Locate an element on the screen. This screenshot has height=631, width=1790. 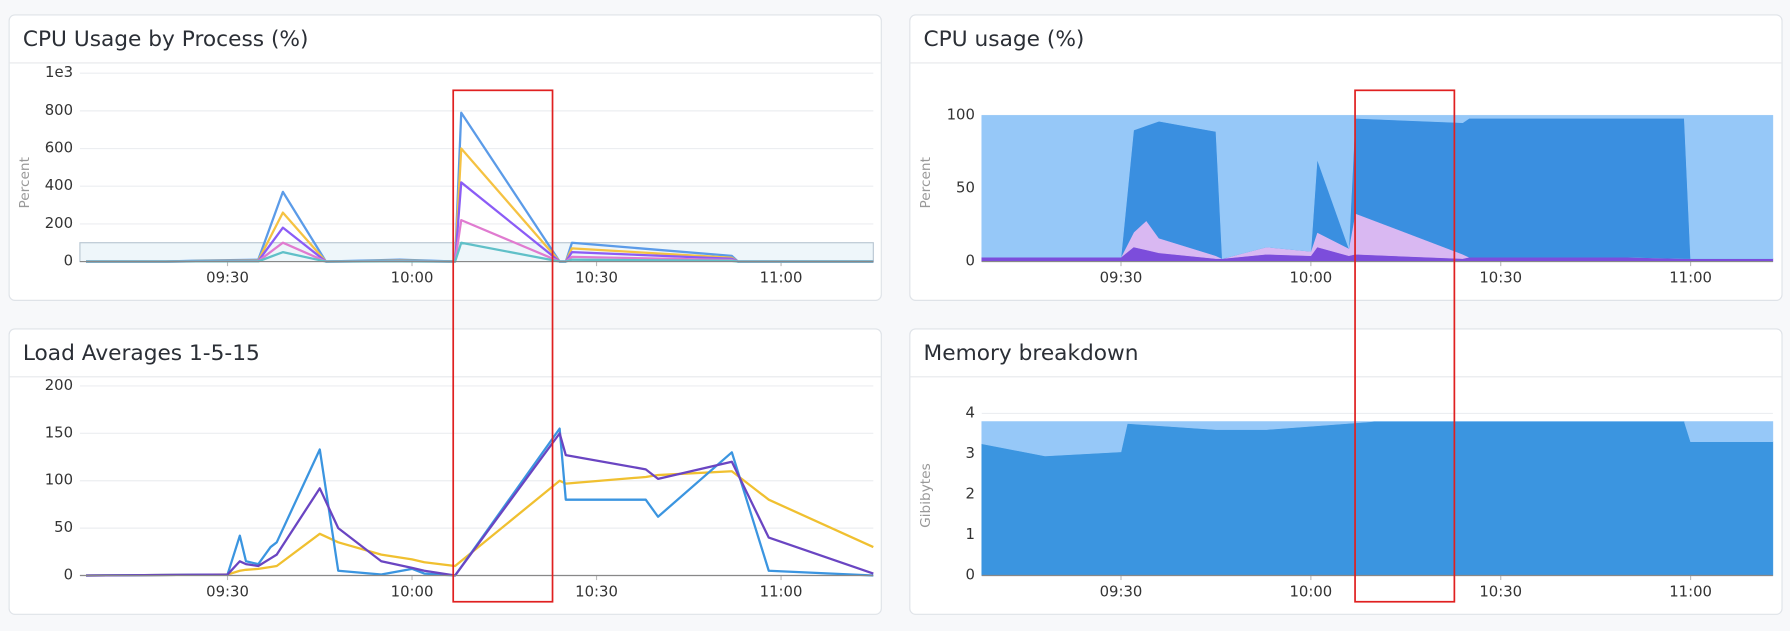
y-tick-label: 2 is located at coordinates (969, 493).